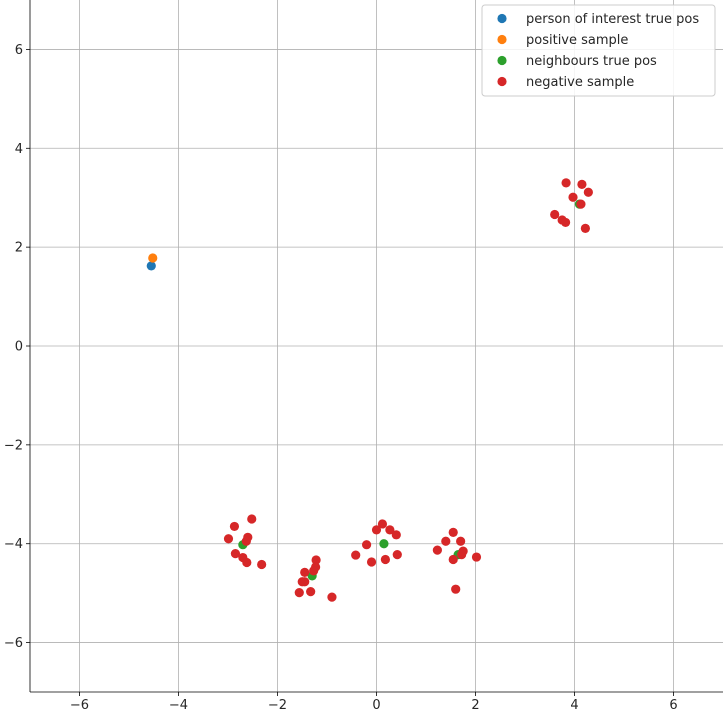  What do you see at coordinates (13, 544) in the screenshot?
I see `y-tick-label: −4` at bounding box center [13, 544].